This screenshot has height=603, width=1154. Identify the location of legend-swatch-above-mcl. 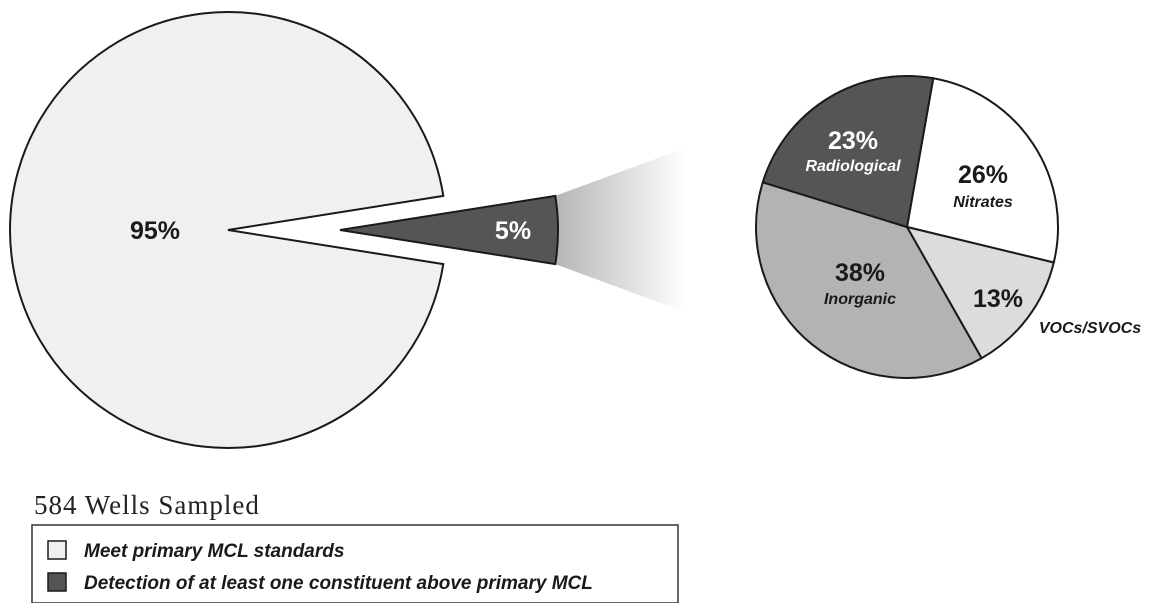
(57, 582).